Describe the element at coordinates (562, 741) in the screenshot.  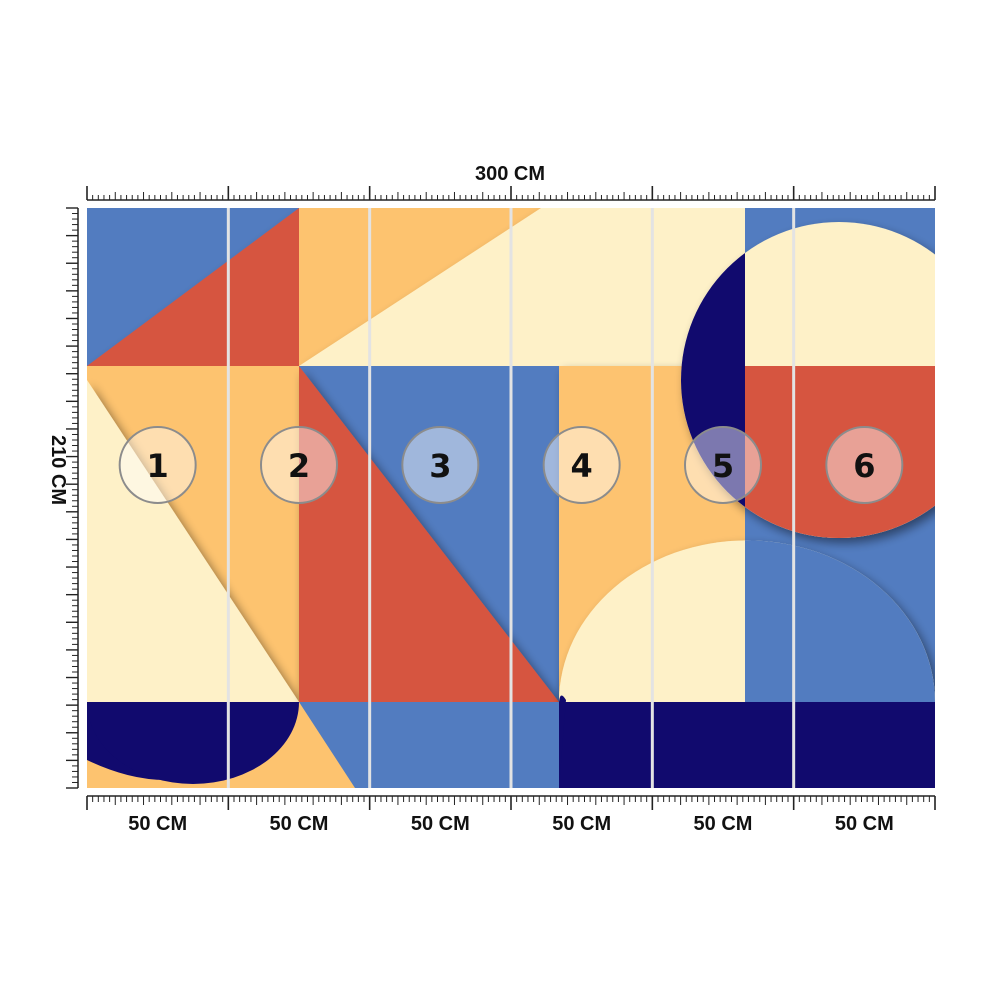
I see `navy-strip-curve` at that location.